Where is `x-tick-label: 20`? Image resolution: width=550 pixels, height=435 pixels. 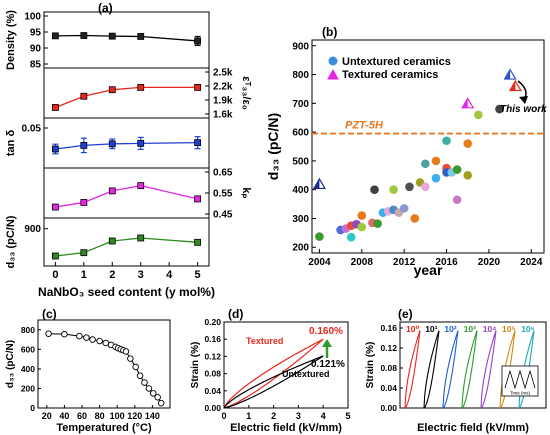 x-tick-label: 20 is located at coordinates (47, 416).